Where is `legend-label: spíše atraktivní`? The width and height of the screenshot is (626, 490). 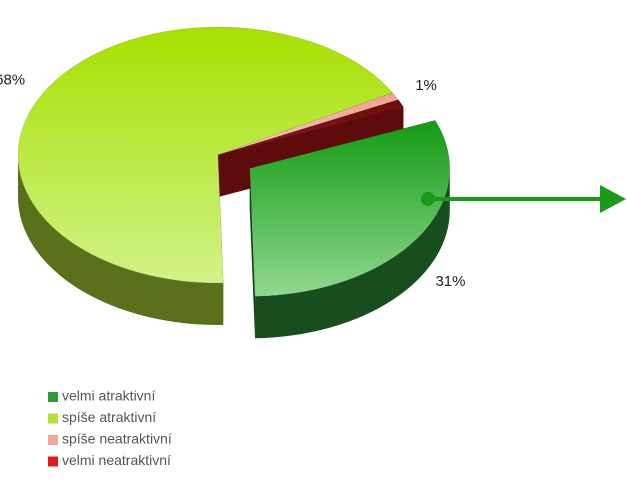 legend-label: spíše atraktivní is located at coordinates (109, 417).